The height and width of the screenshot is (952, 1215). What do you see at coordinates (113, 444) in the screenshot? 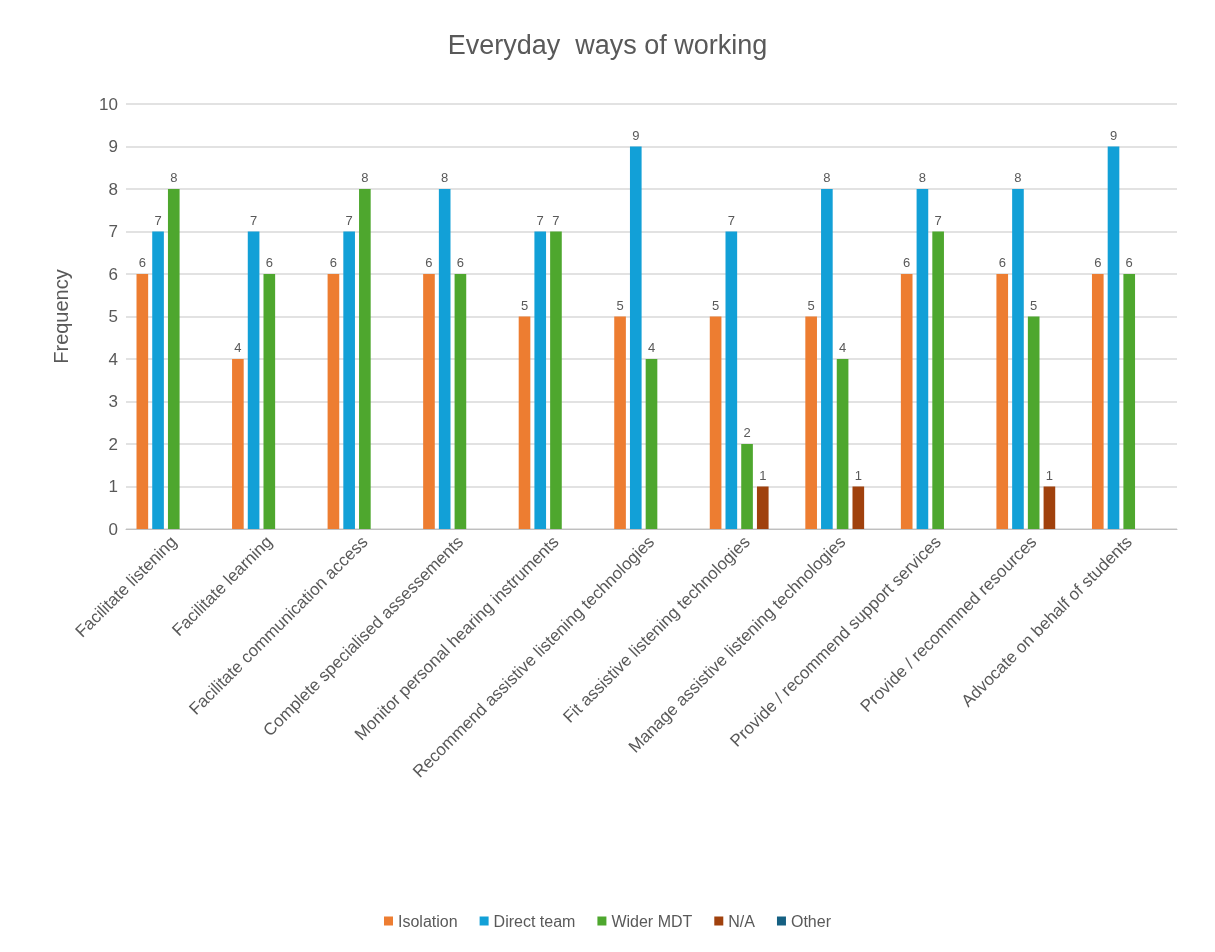
I see `y-tick-label: 2` at bounding box center [113, 444].